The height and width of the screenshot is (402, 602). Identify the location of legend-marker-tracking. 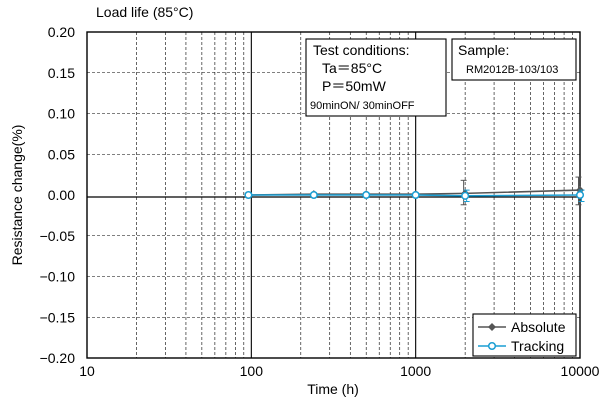
(492, 346).